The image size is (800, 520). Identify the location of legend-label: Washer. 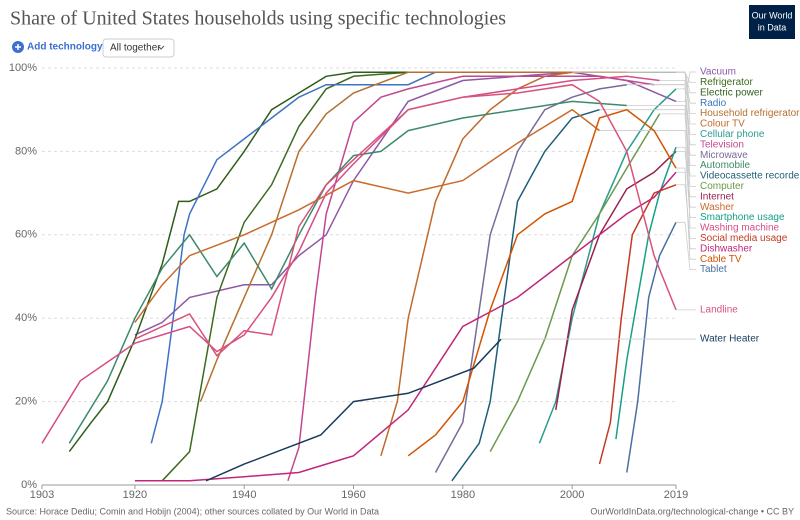
(717, 207).